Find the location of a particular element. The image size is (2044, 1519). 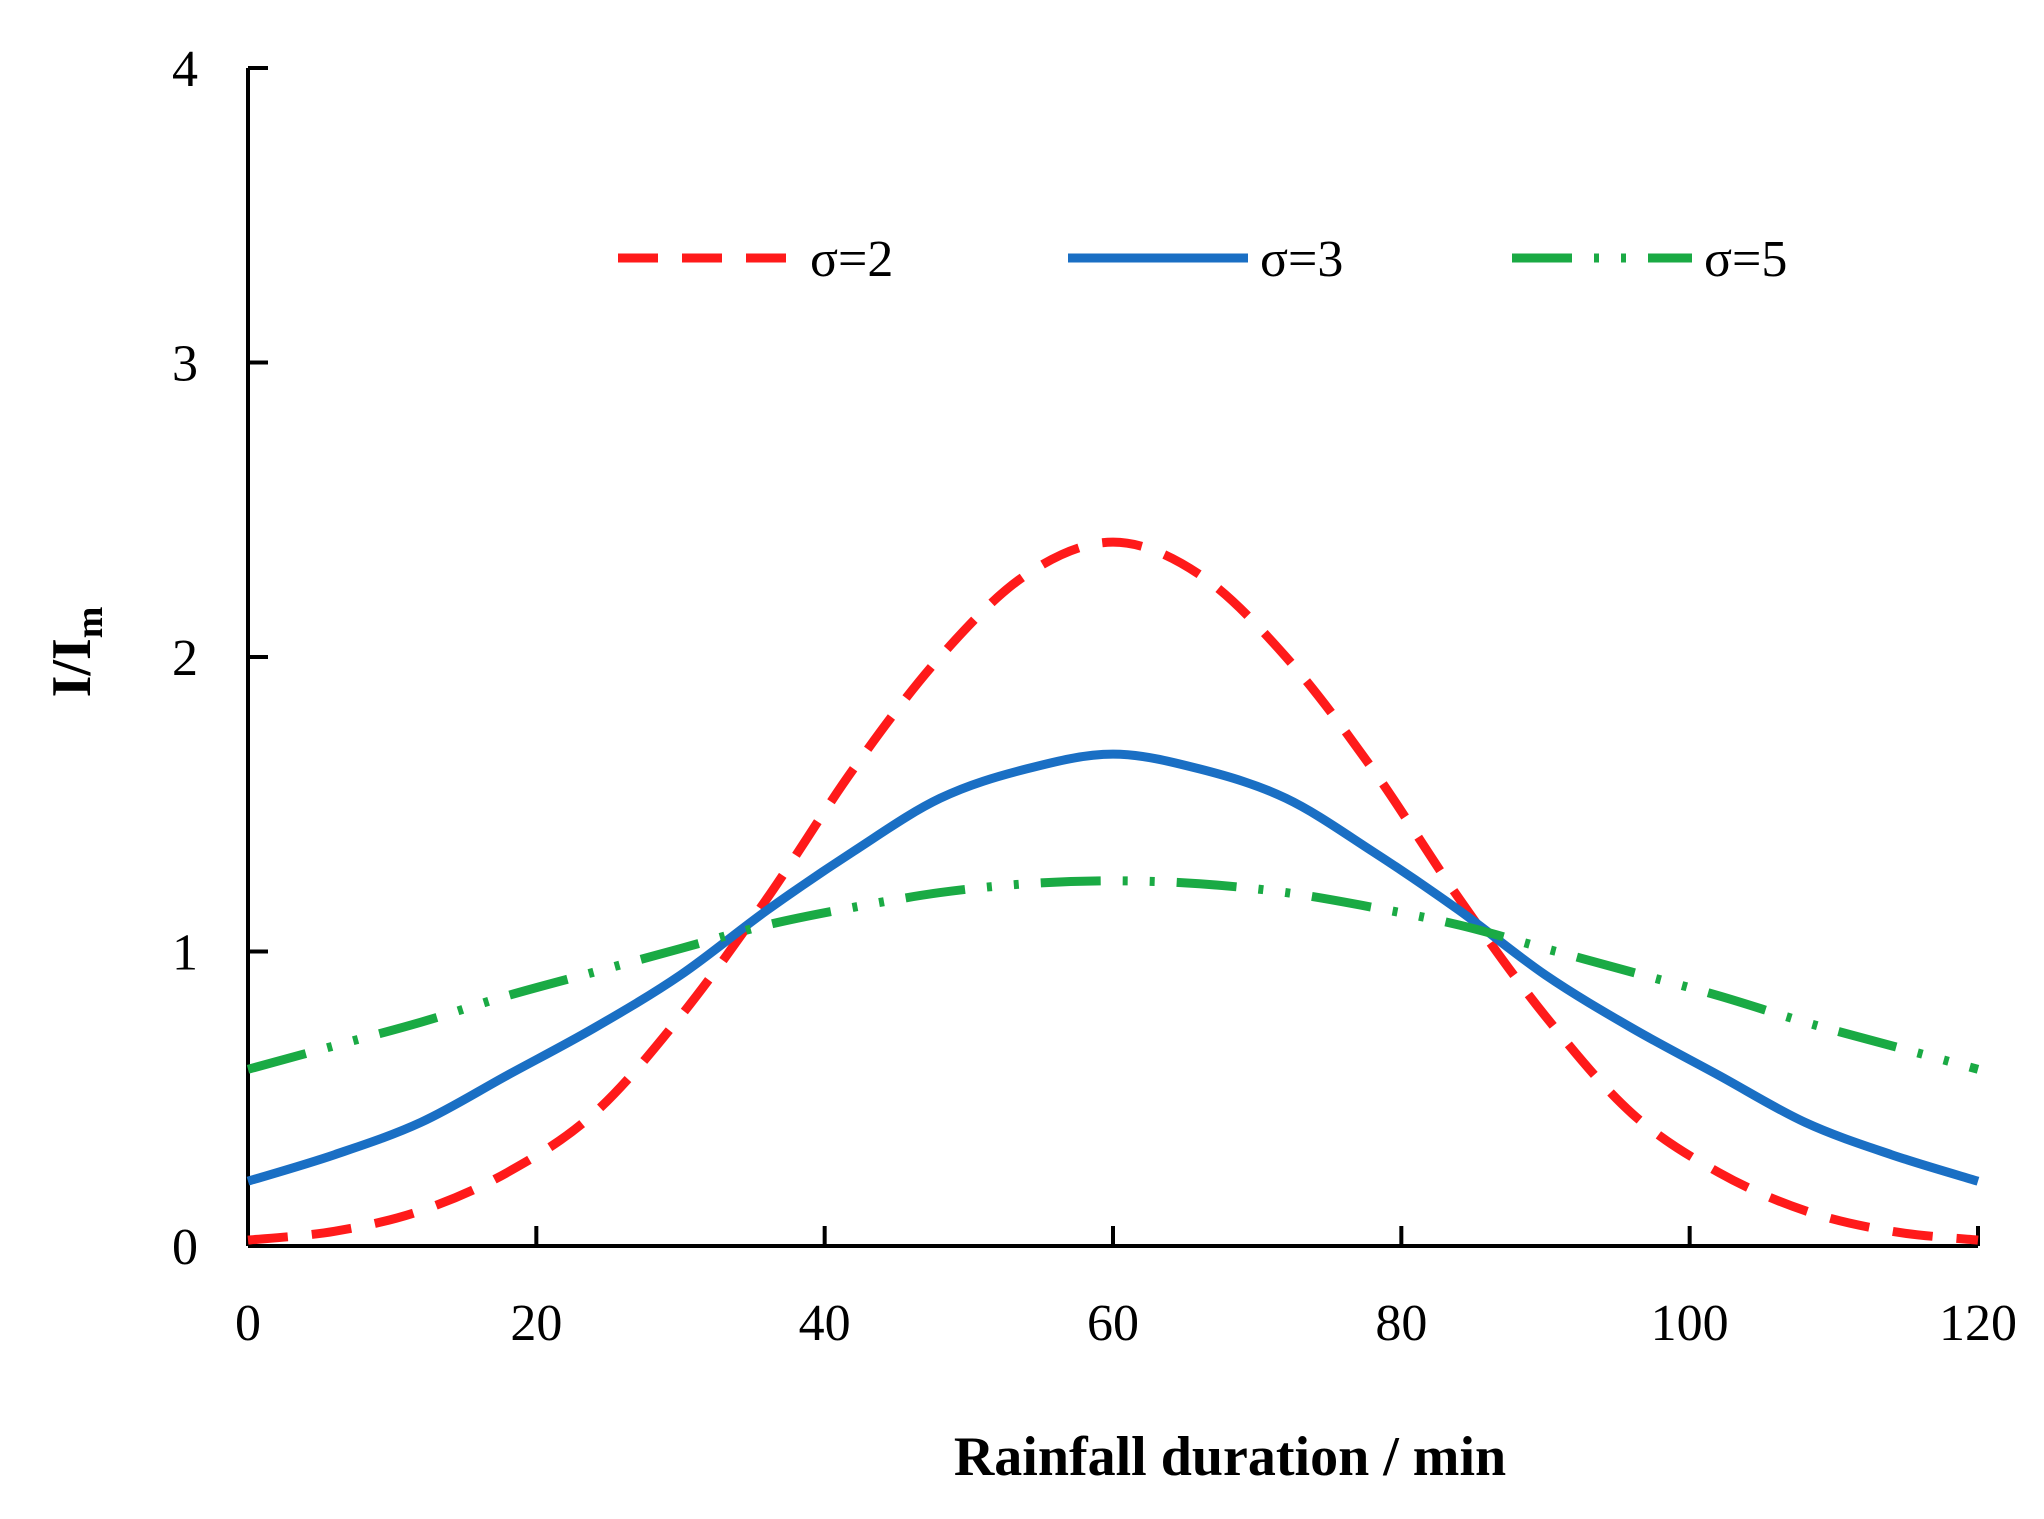

y-tick-label: 0 is located at coordinates (185, 1247).